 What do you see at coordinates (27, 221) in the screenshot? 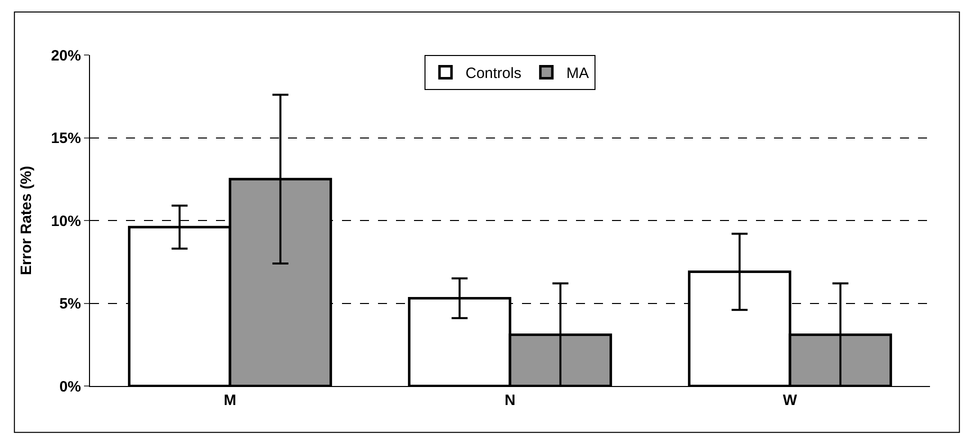
I see `y-axis-title: Error Rates (%)` at bounding box center [27, 221].